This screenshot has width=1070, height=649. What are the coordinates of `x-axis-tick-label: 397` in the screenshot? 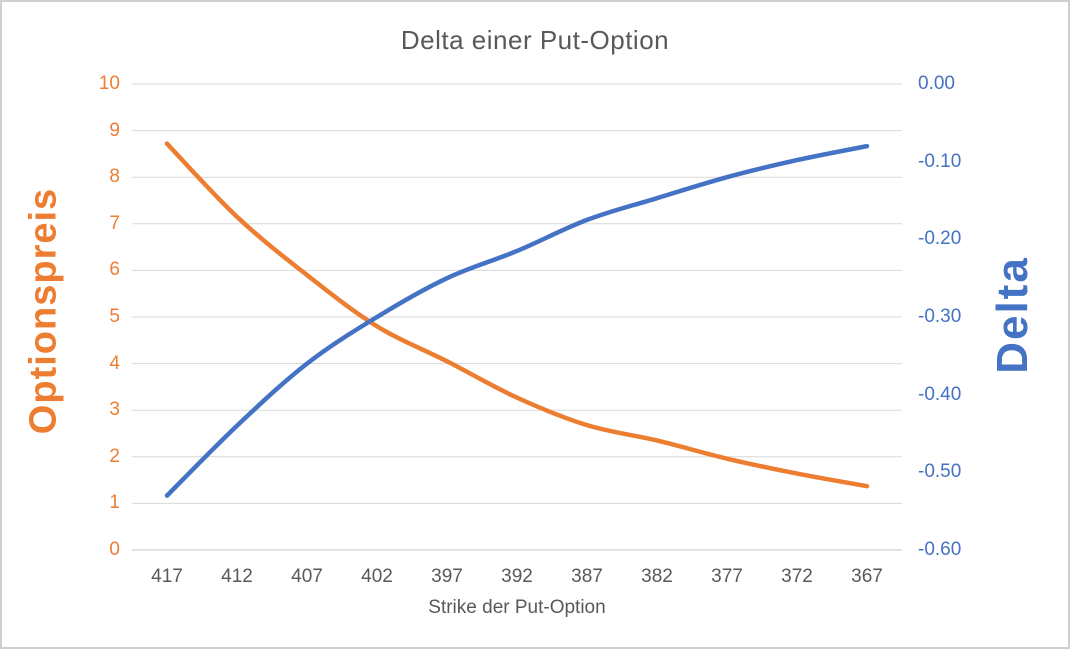 It's located at (447, 576).